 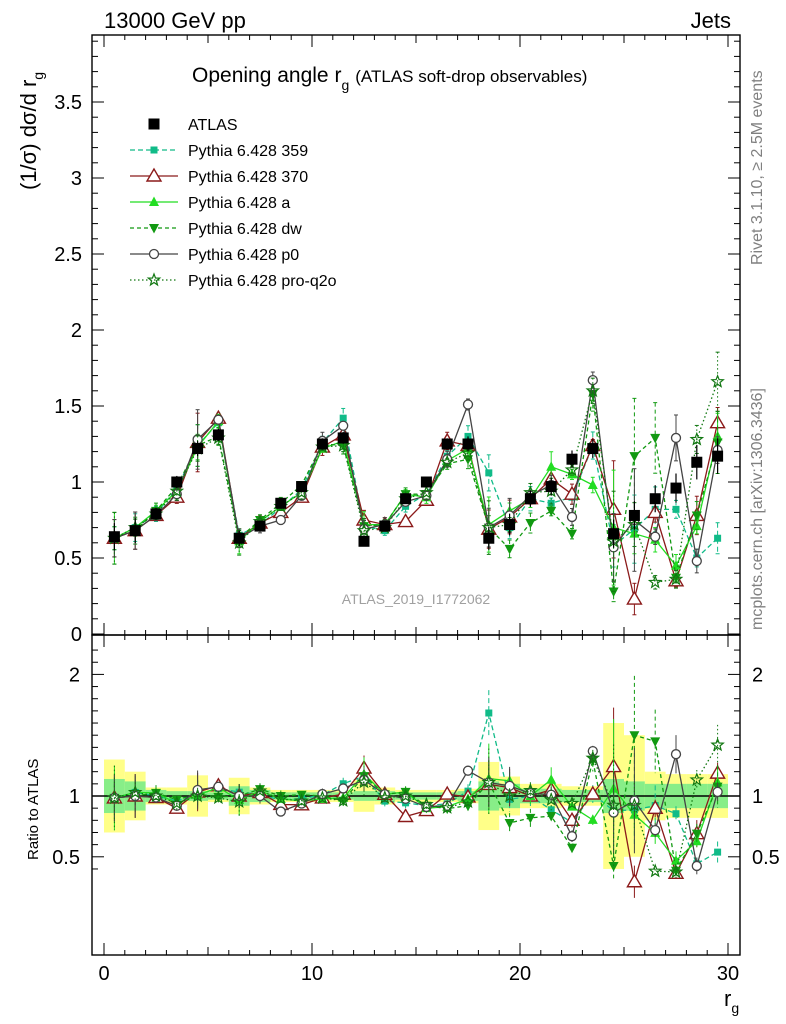 I want to click on y-tick-label-main: 0.5, so click(x=68, y=559).